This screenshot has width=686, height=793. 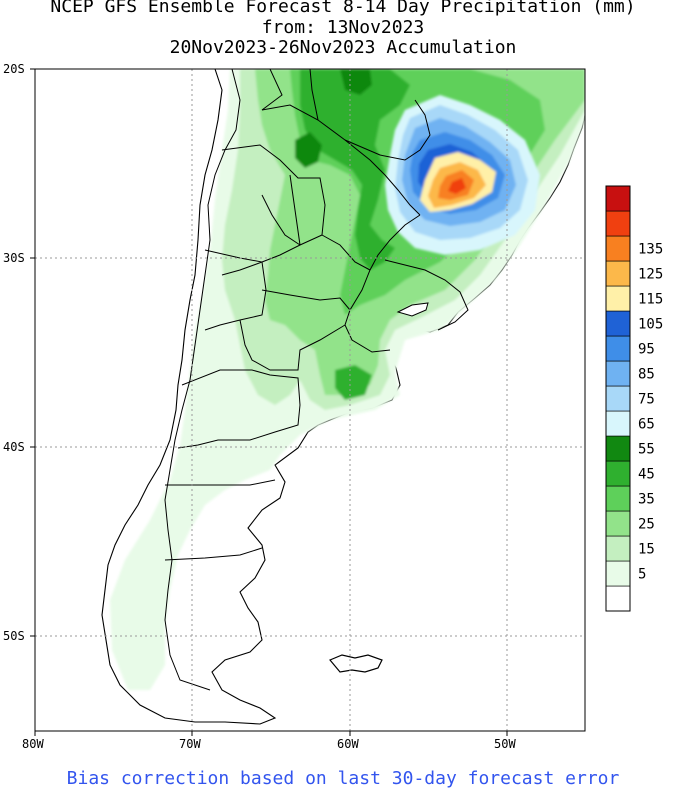 I want to click on precip-45mm, so click(x=355, y=169).